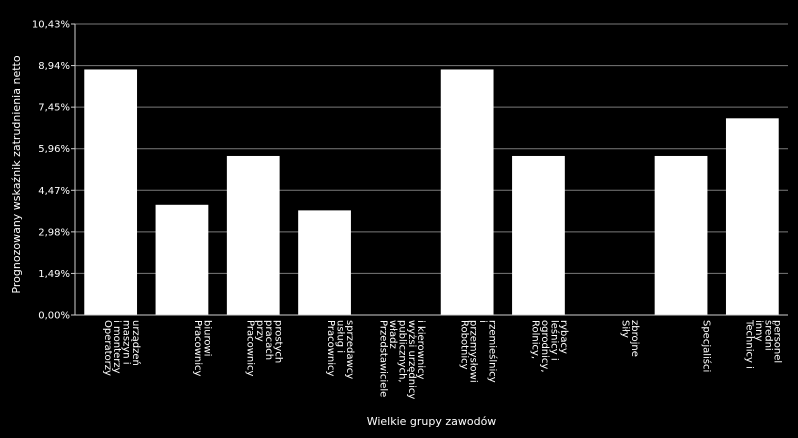  What do you see at coordinates (554, 340) in the screenshot?
I see `x-category-label-line: leśnicy i` at bounding box center [554, 340].